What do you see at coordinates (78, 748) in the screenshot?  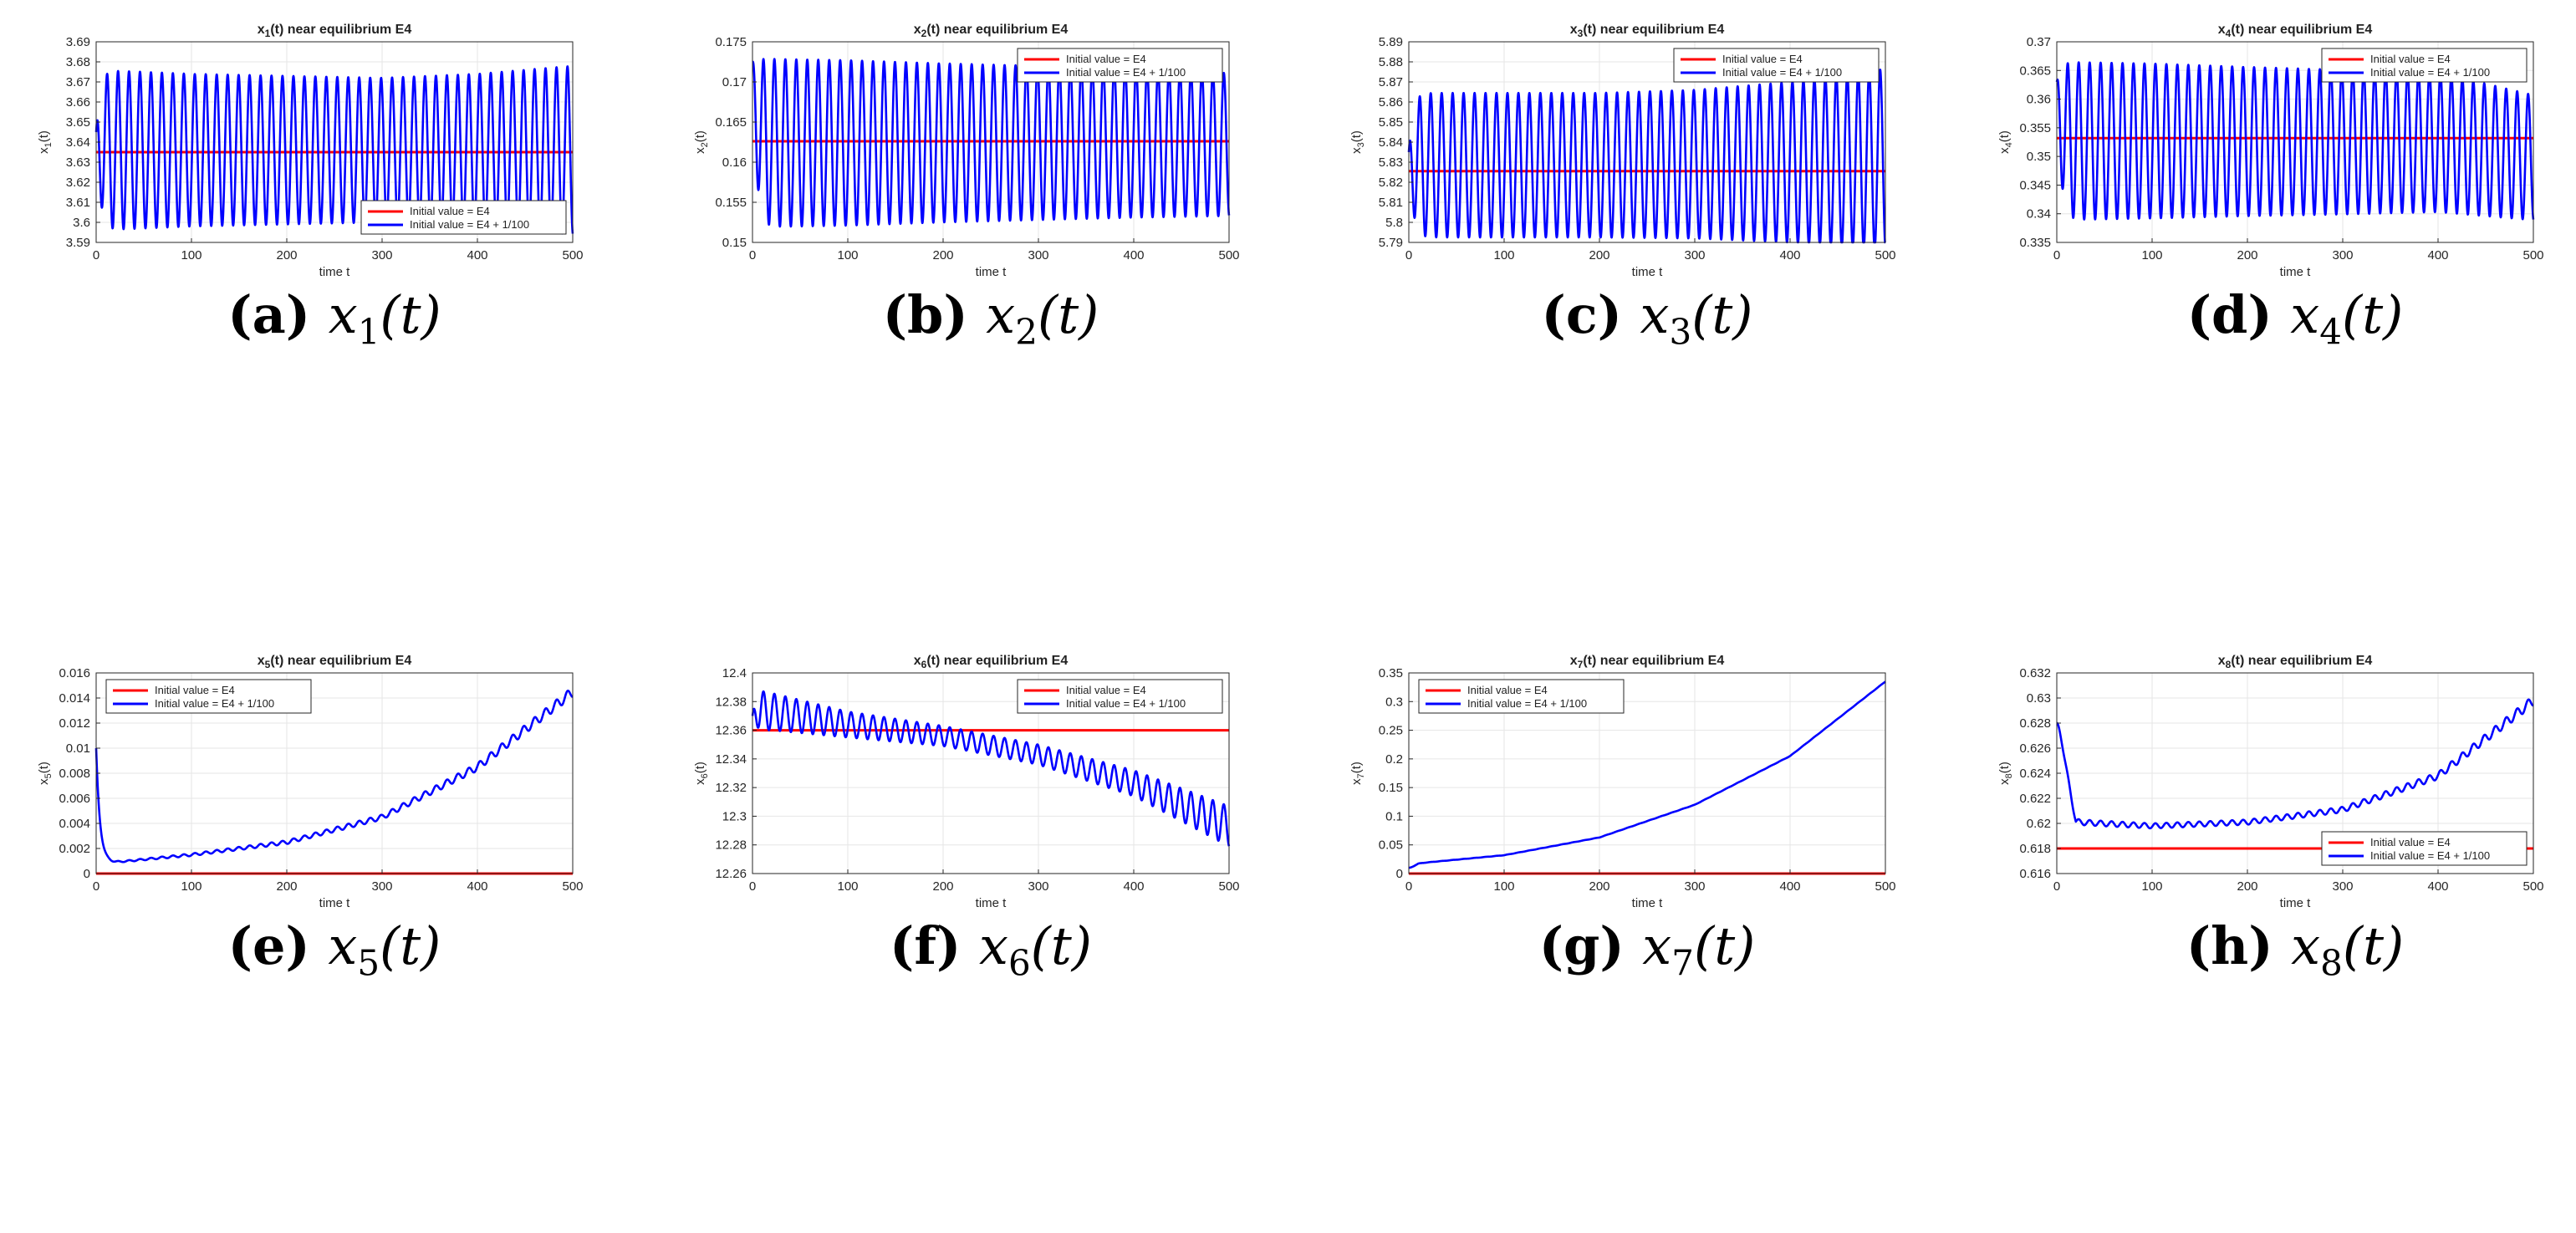 I see `y-tick-label: 0.01` at bounding box center [78, 748].